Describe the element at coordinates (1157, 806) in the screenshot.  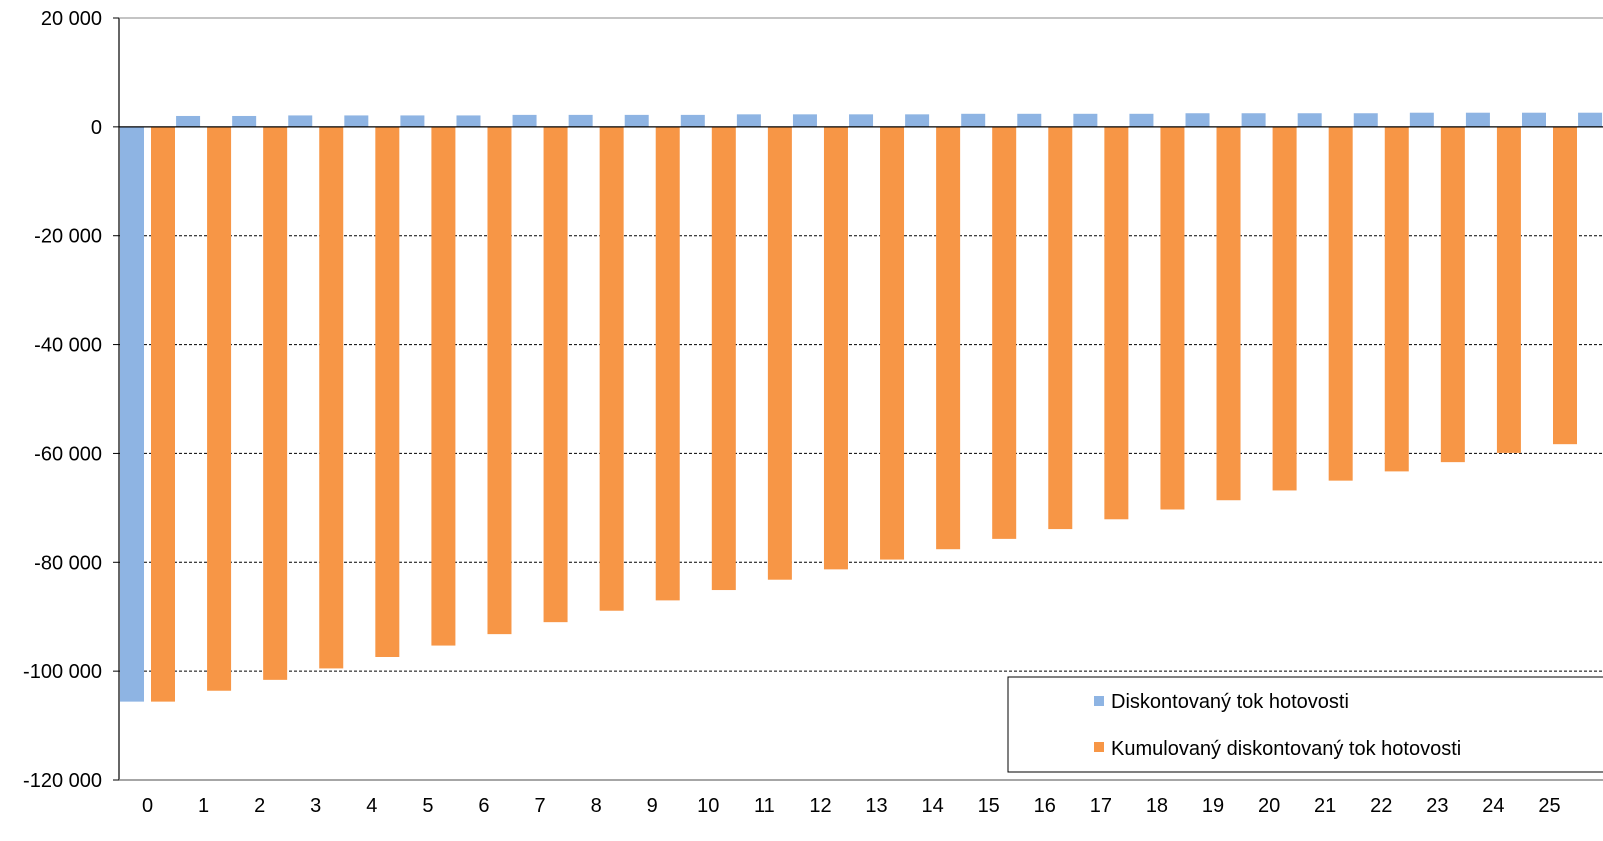
I see `x-tick-label: 18` at that location.